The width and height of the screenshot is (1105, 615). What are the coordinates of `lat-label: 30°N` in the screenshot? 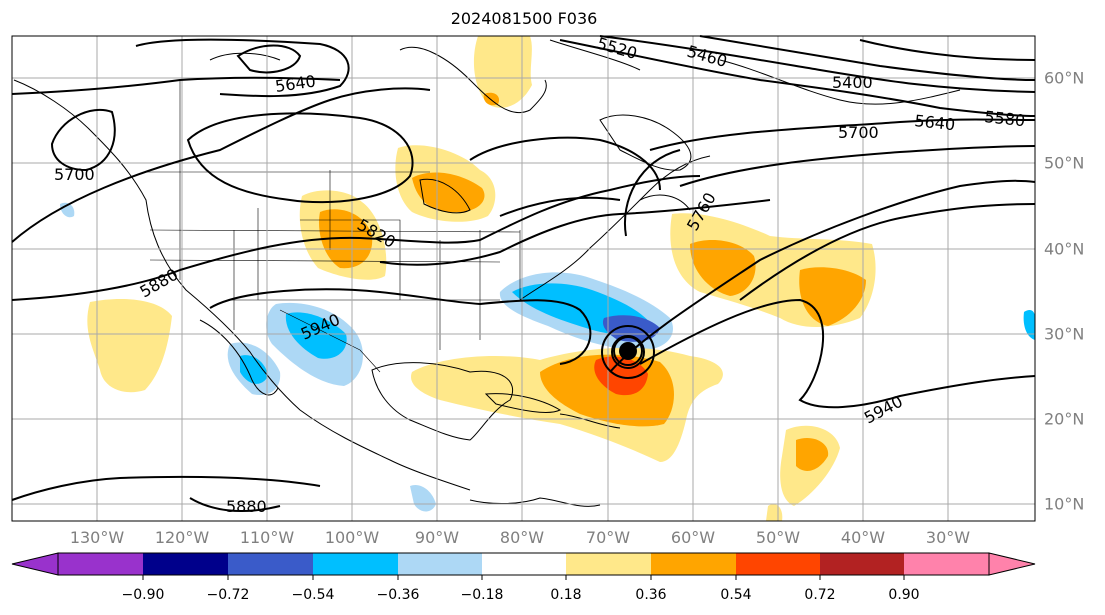 It's located at (1064, 334).